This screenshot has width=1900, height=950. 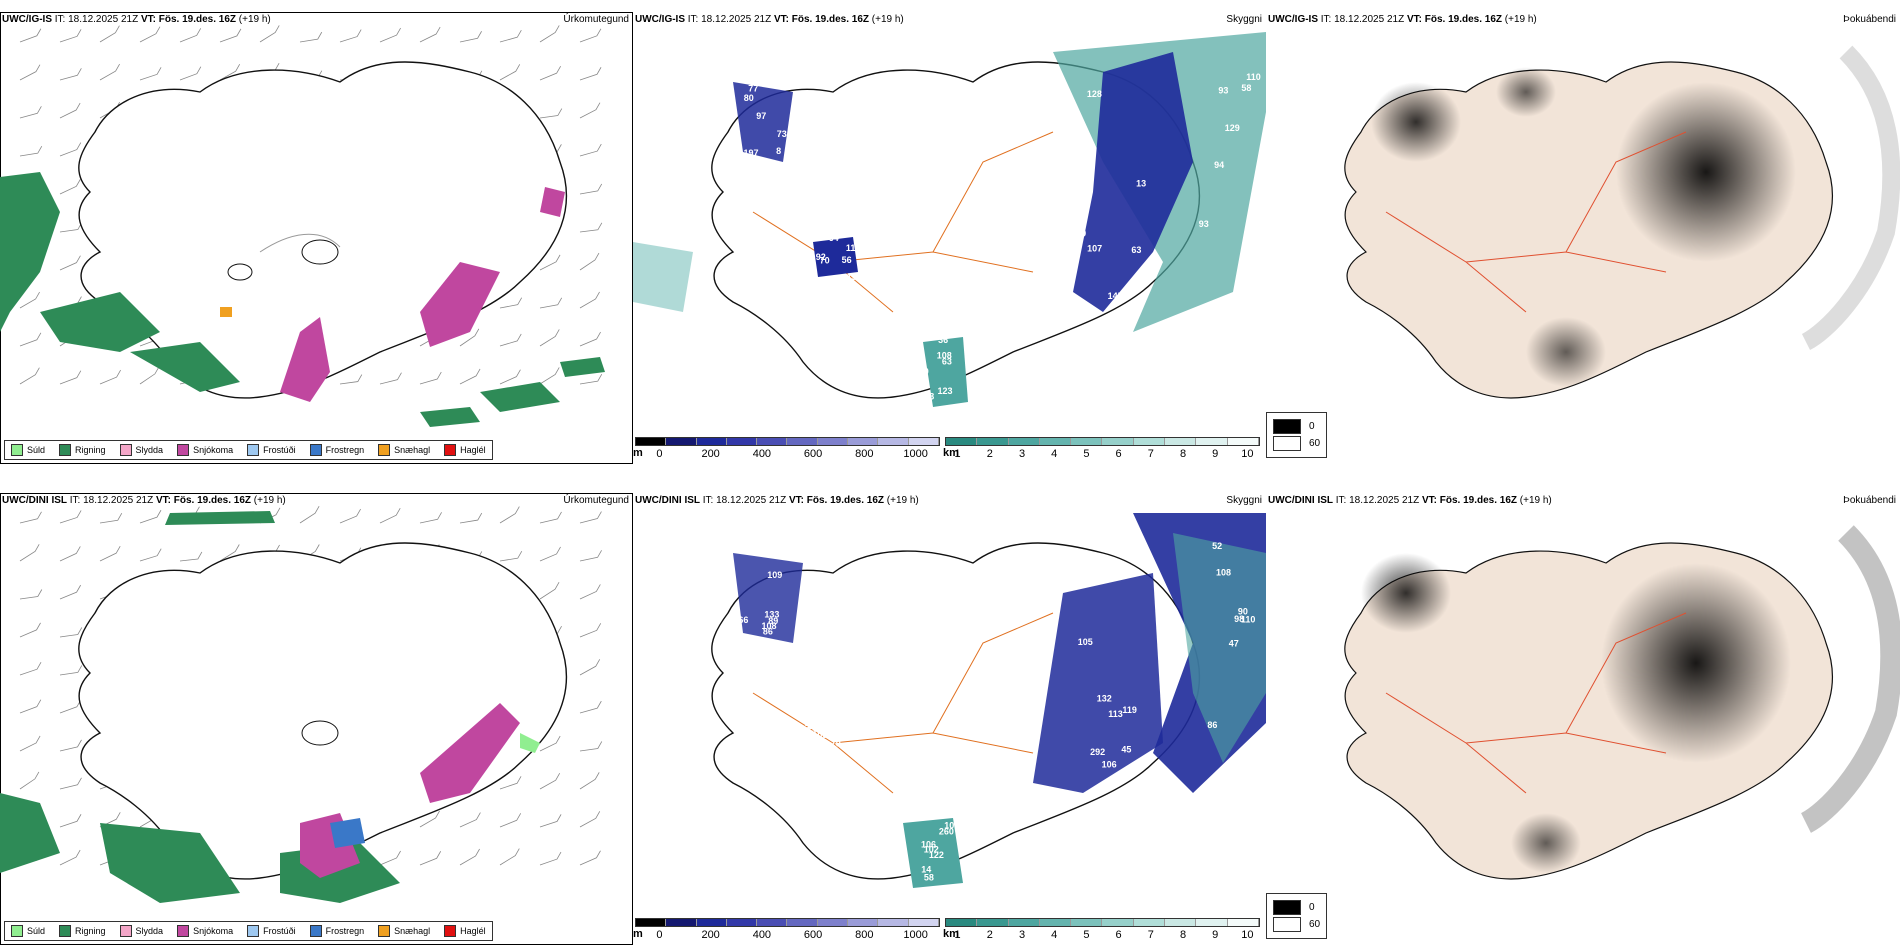 I want to click on visibility-value-label: 192, so click(x=854, y=277).